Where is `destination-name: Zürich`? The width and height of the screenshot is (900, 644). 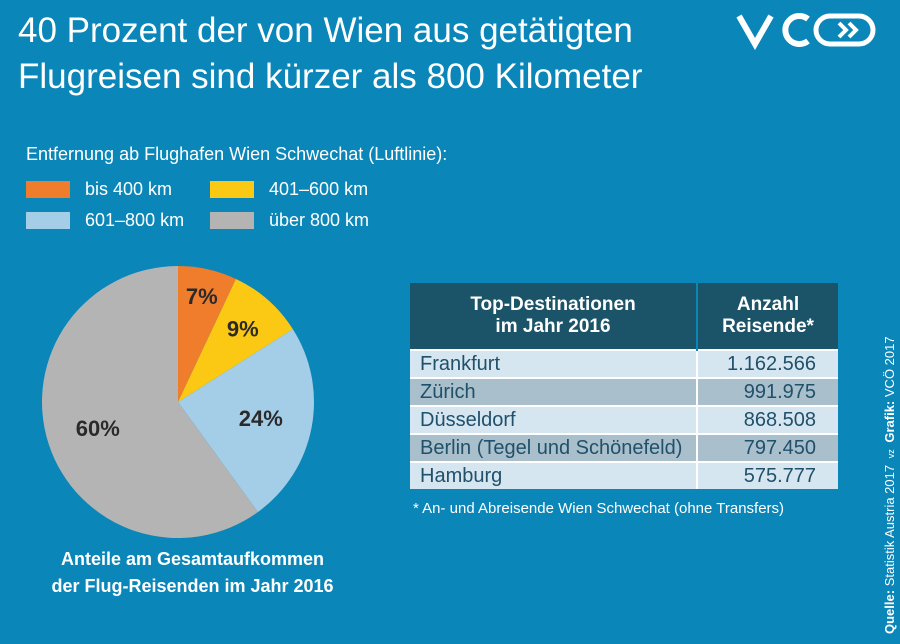
destination-name: Zürich is located at coordinates (553, 391).